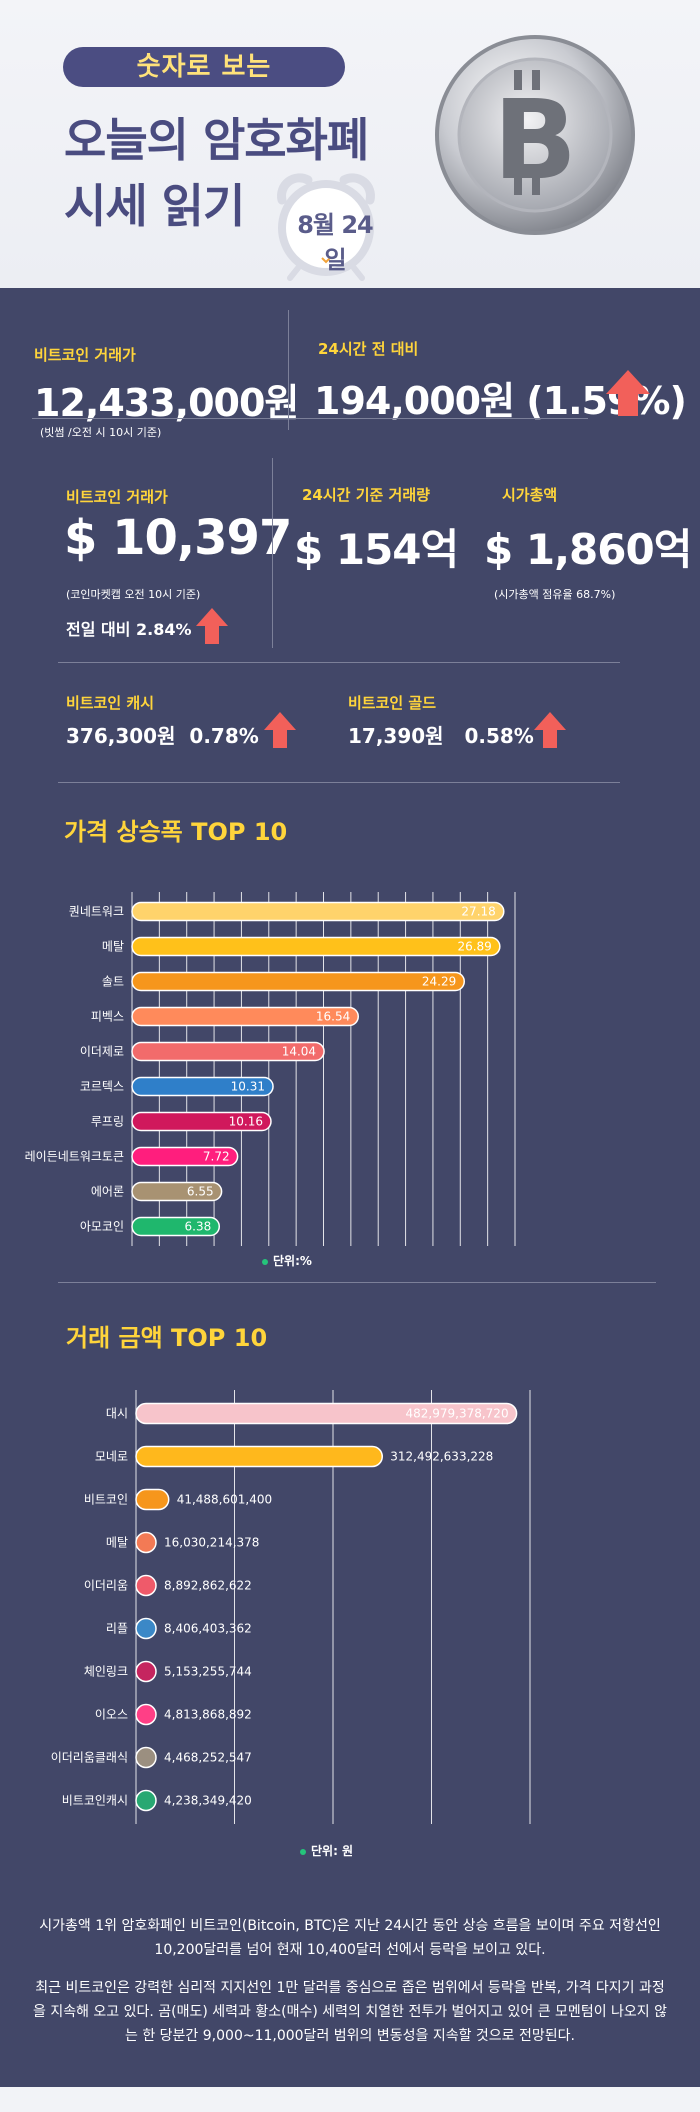 This screenshot has height=2112, width=700. I want to click on volume-unit: 단위: 원, so click(326, 1850).